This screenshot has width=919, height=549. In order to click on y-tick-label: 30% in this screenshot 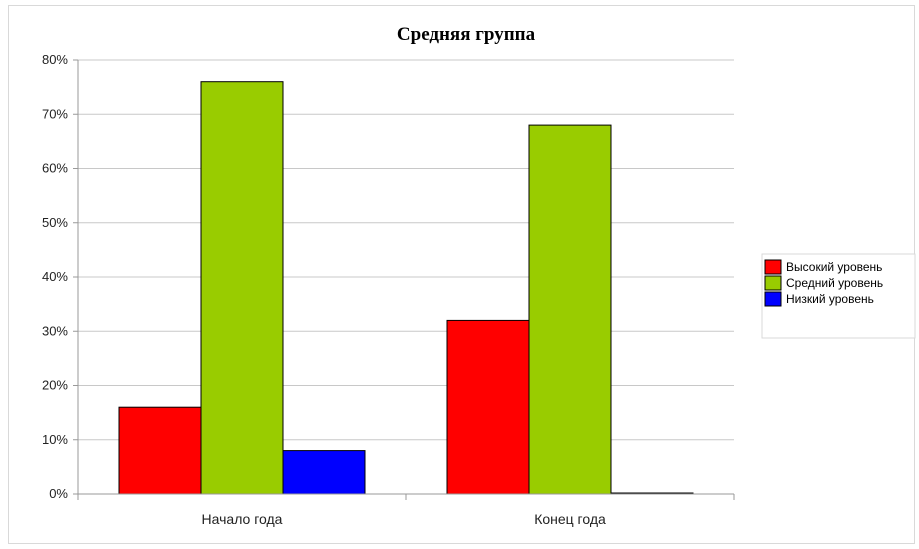, I will do `click(55, 330)`.